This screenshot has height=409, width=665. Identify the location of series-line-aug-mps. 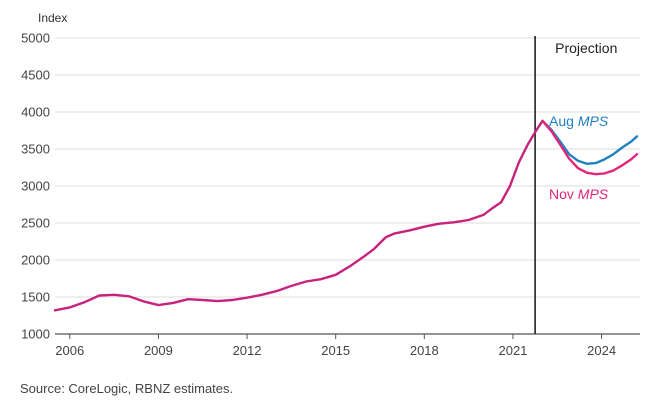
(590, 142).